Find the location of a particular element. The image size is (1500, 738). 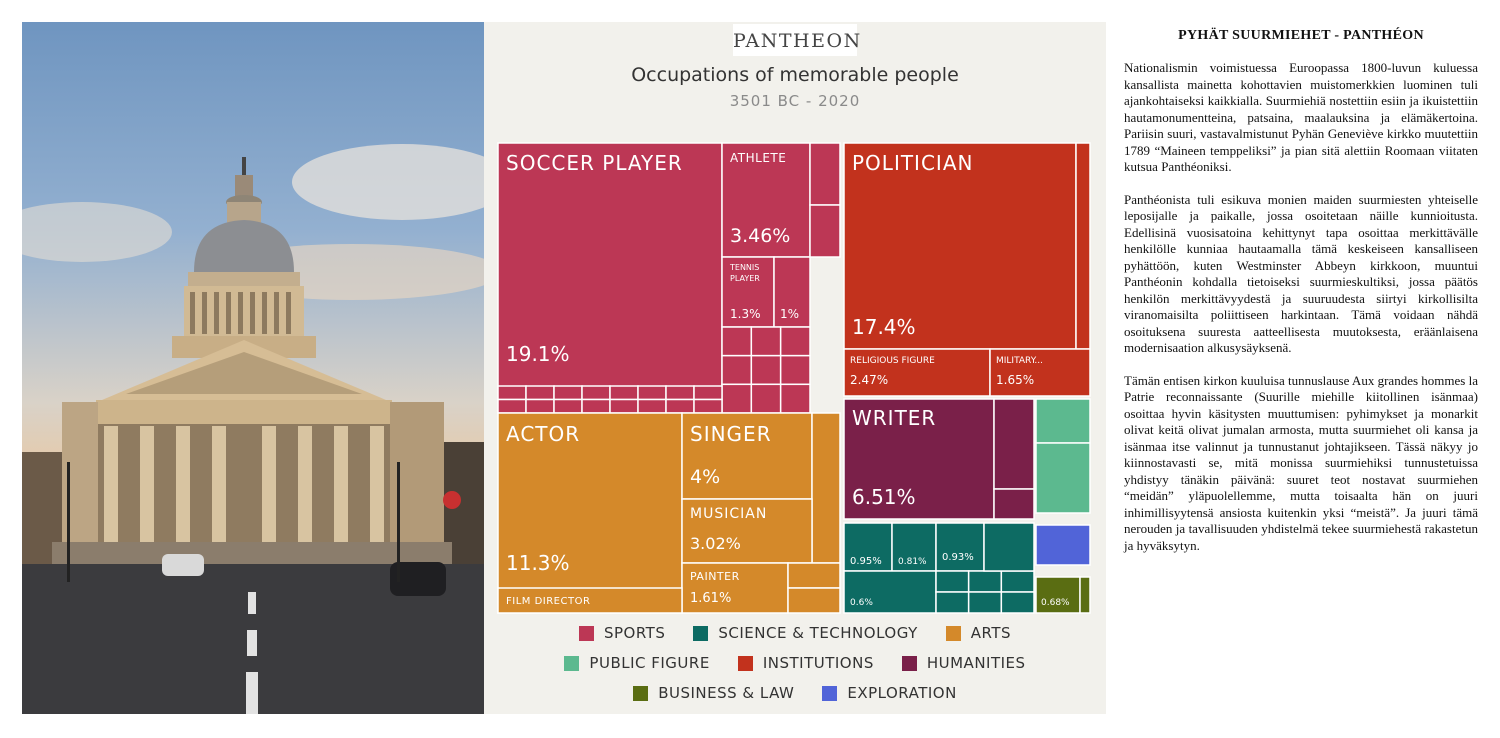

legend-row-3: BUSINESS & LAW EXPLORATION is located at coordinates (795, 693).